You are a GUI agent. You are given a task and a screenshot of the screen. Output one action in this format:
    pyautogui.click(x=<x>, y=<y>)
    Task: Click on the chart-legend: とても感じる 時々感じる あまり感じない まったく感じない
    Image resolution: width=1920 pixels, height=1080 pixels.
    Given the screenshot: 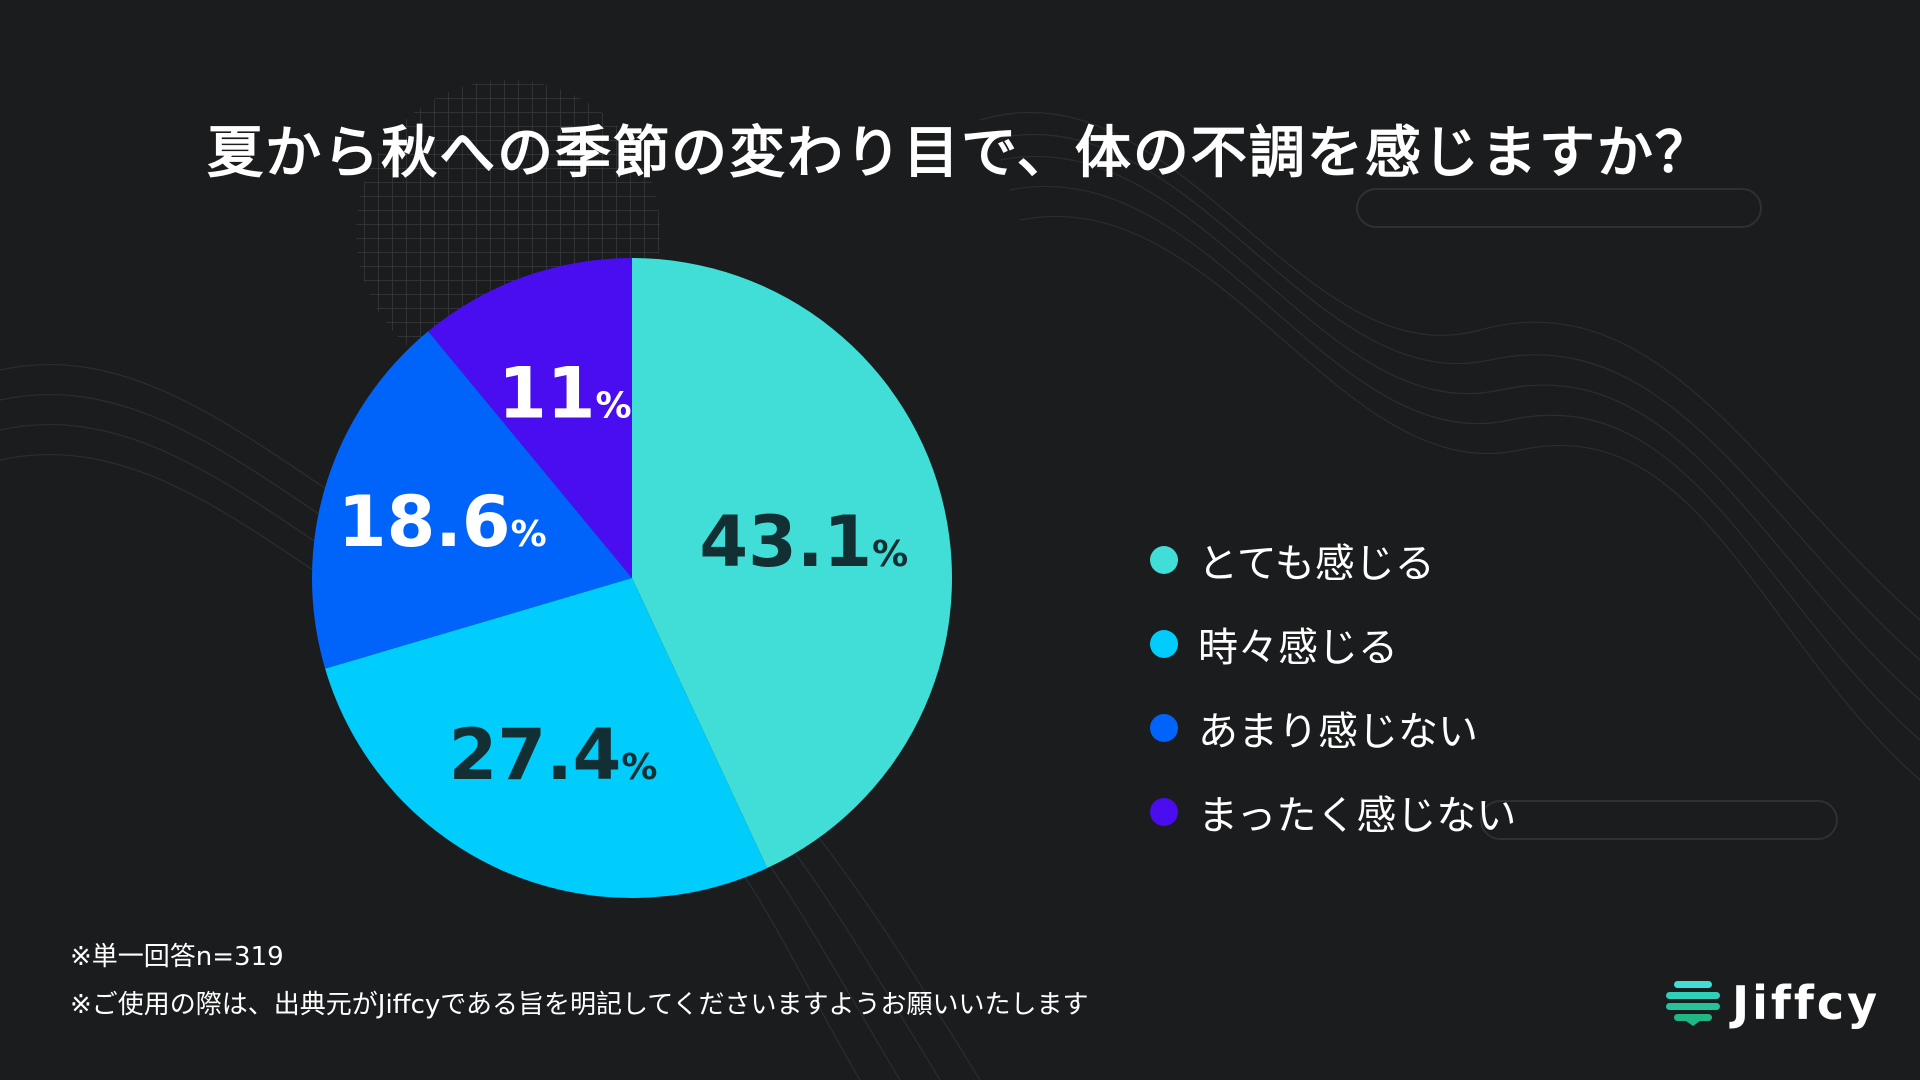 What is the action you would take?
    pyautogui.click(x=1333, y=708)
    